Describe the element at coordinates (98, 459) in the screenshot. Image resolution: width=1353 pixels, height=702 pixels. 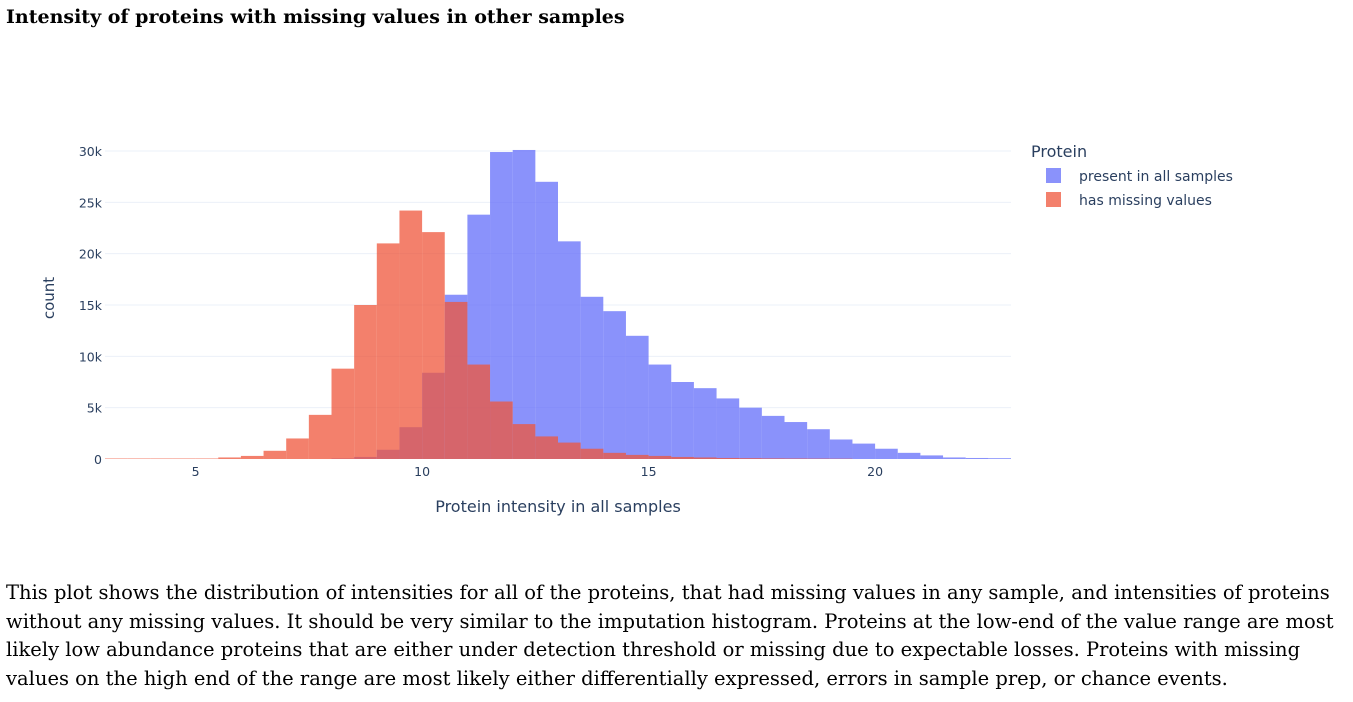
I see `y-tick-label: 0` at that location.